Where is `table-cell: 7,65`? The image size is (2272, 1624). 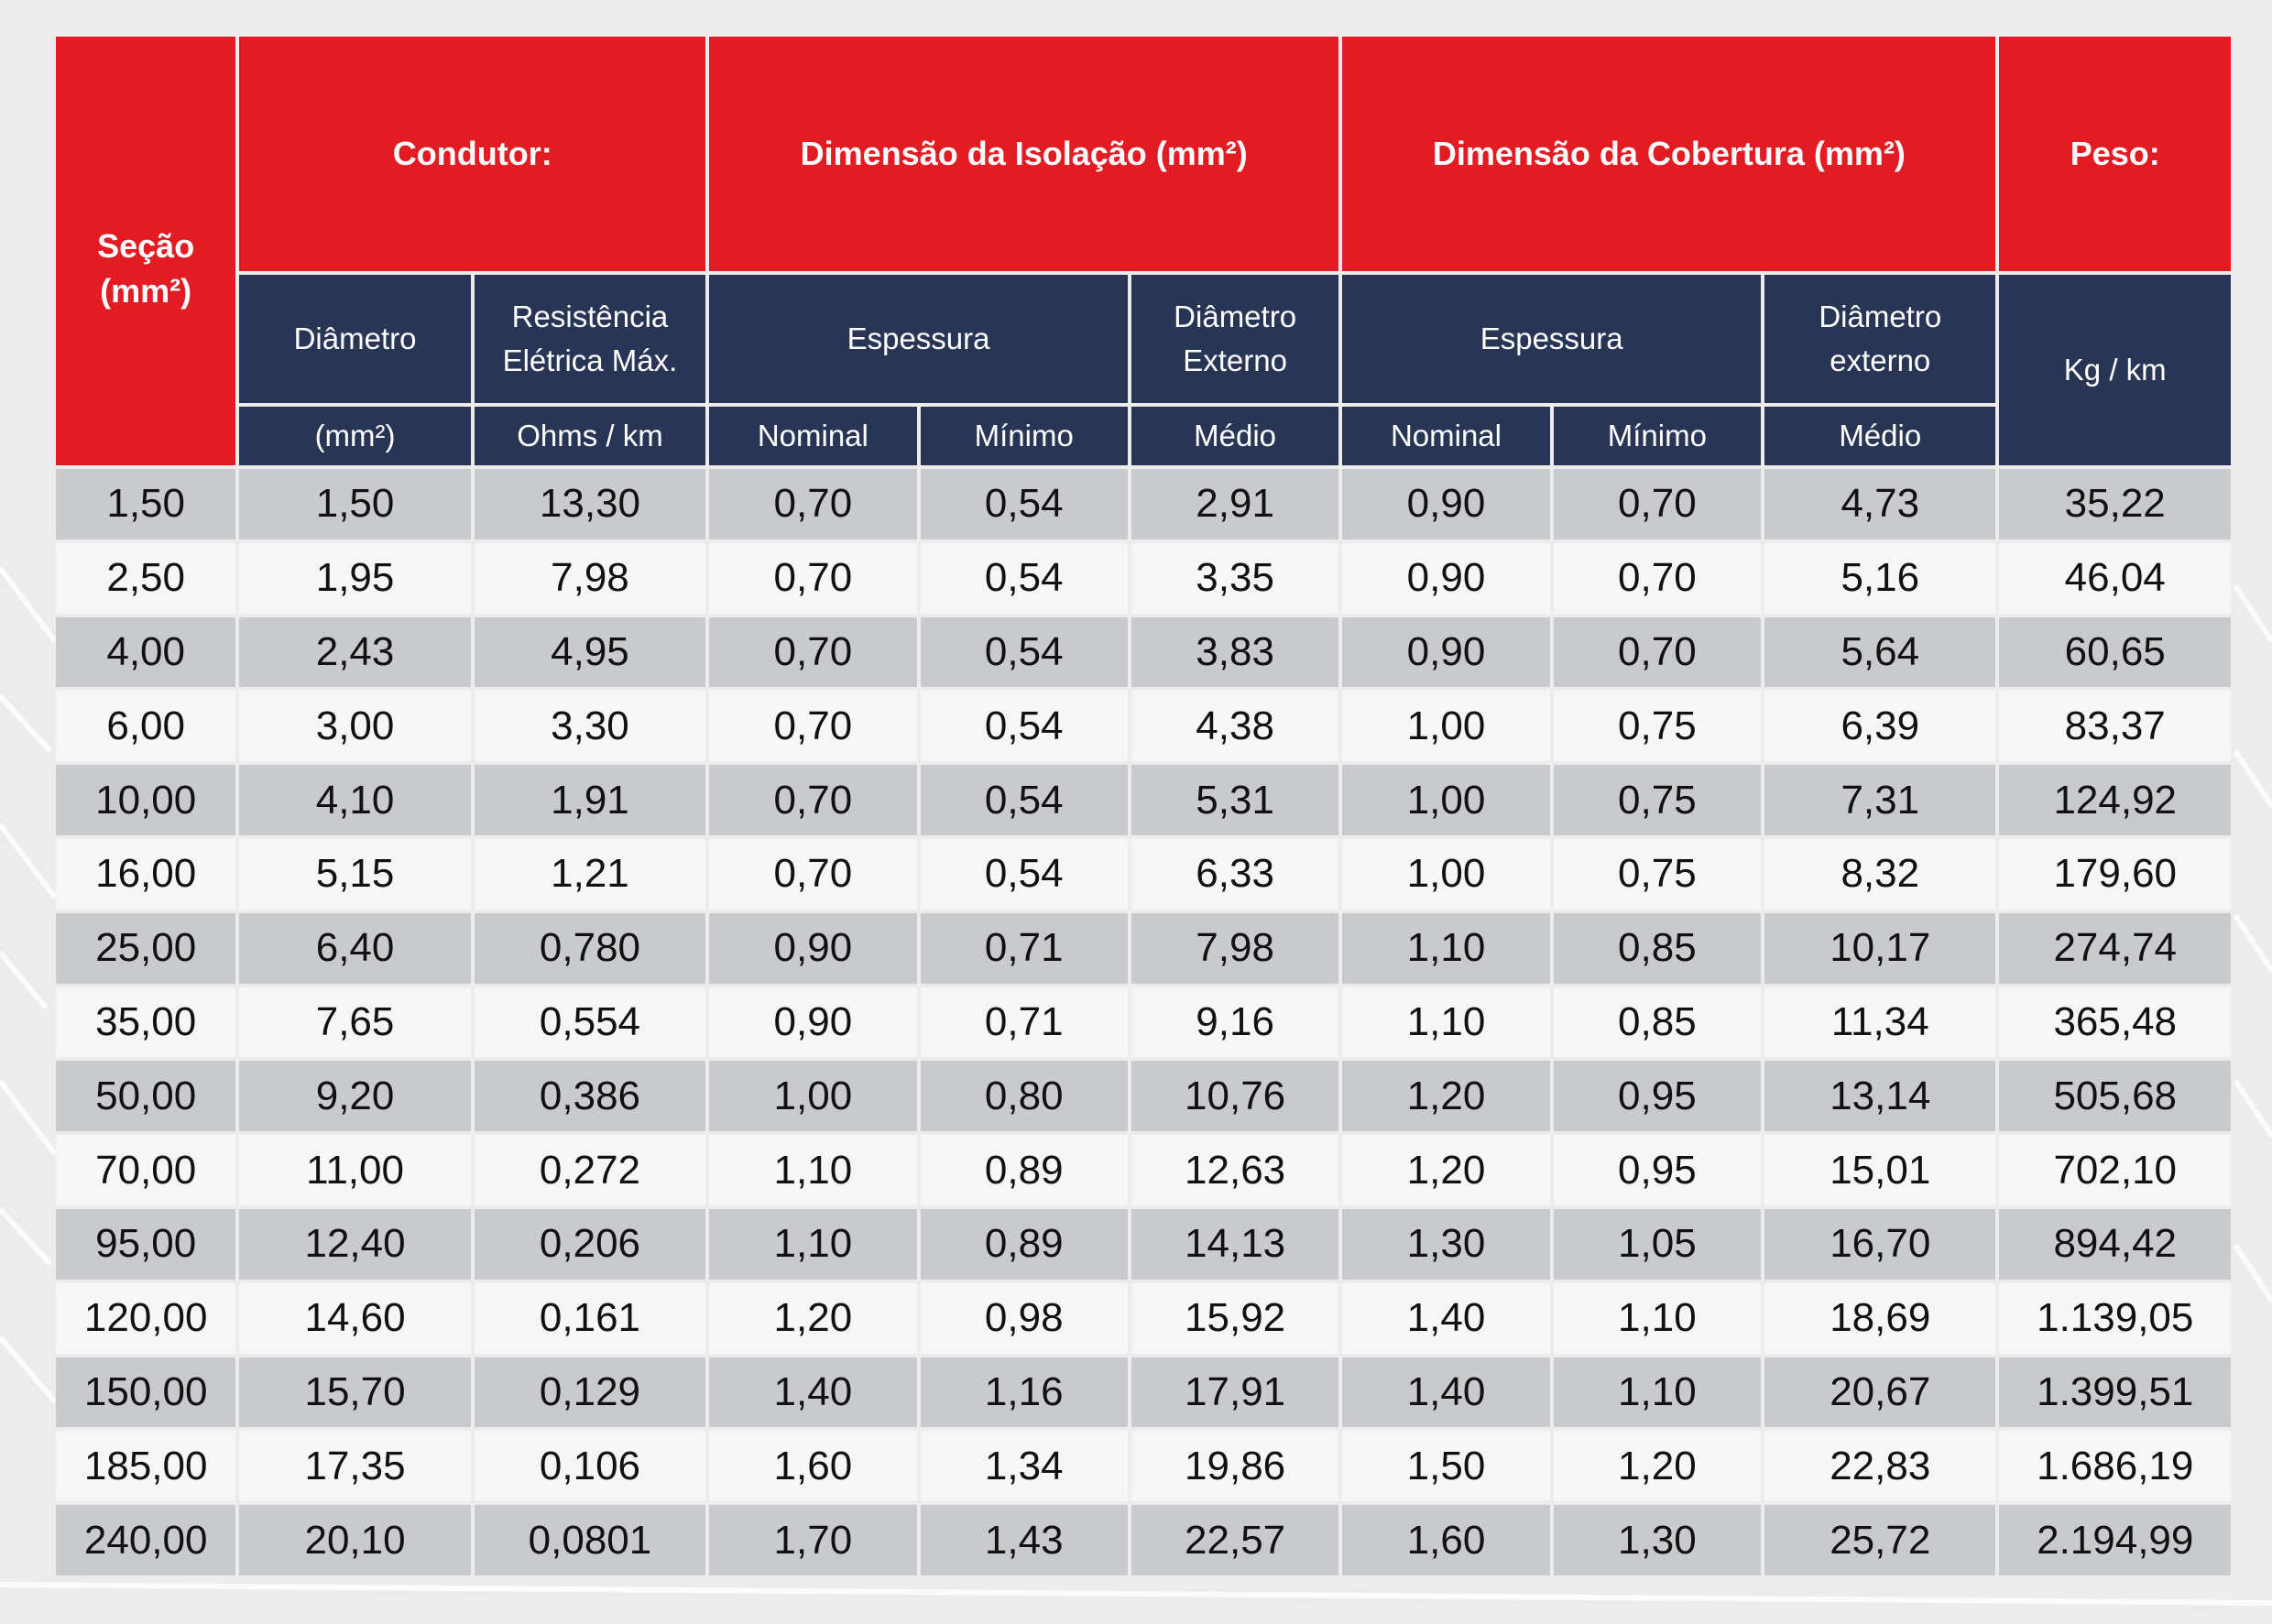
table-cell: 7,65 is located at coordinates (355, 1022).